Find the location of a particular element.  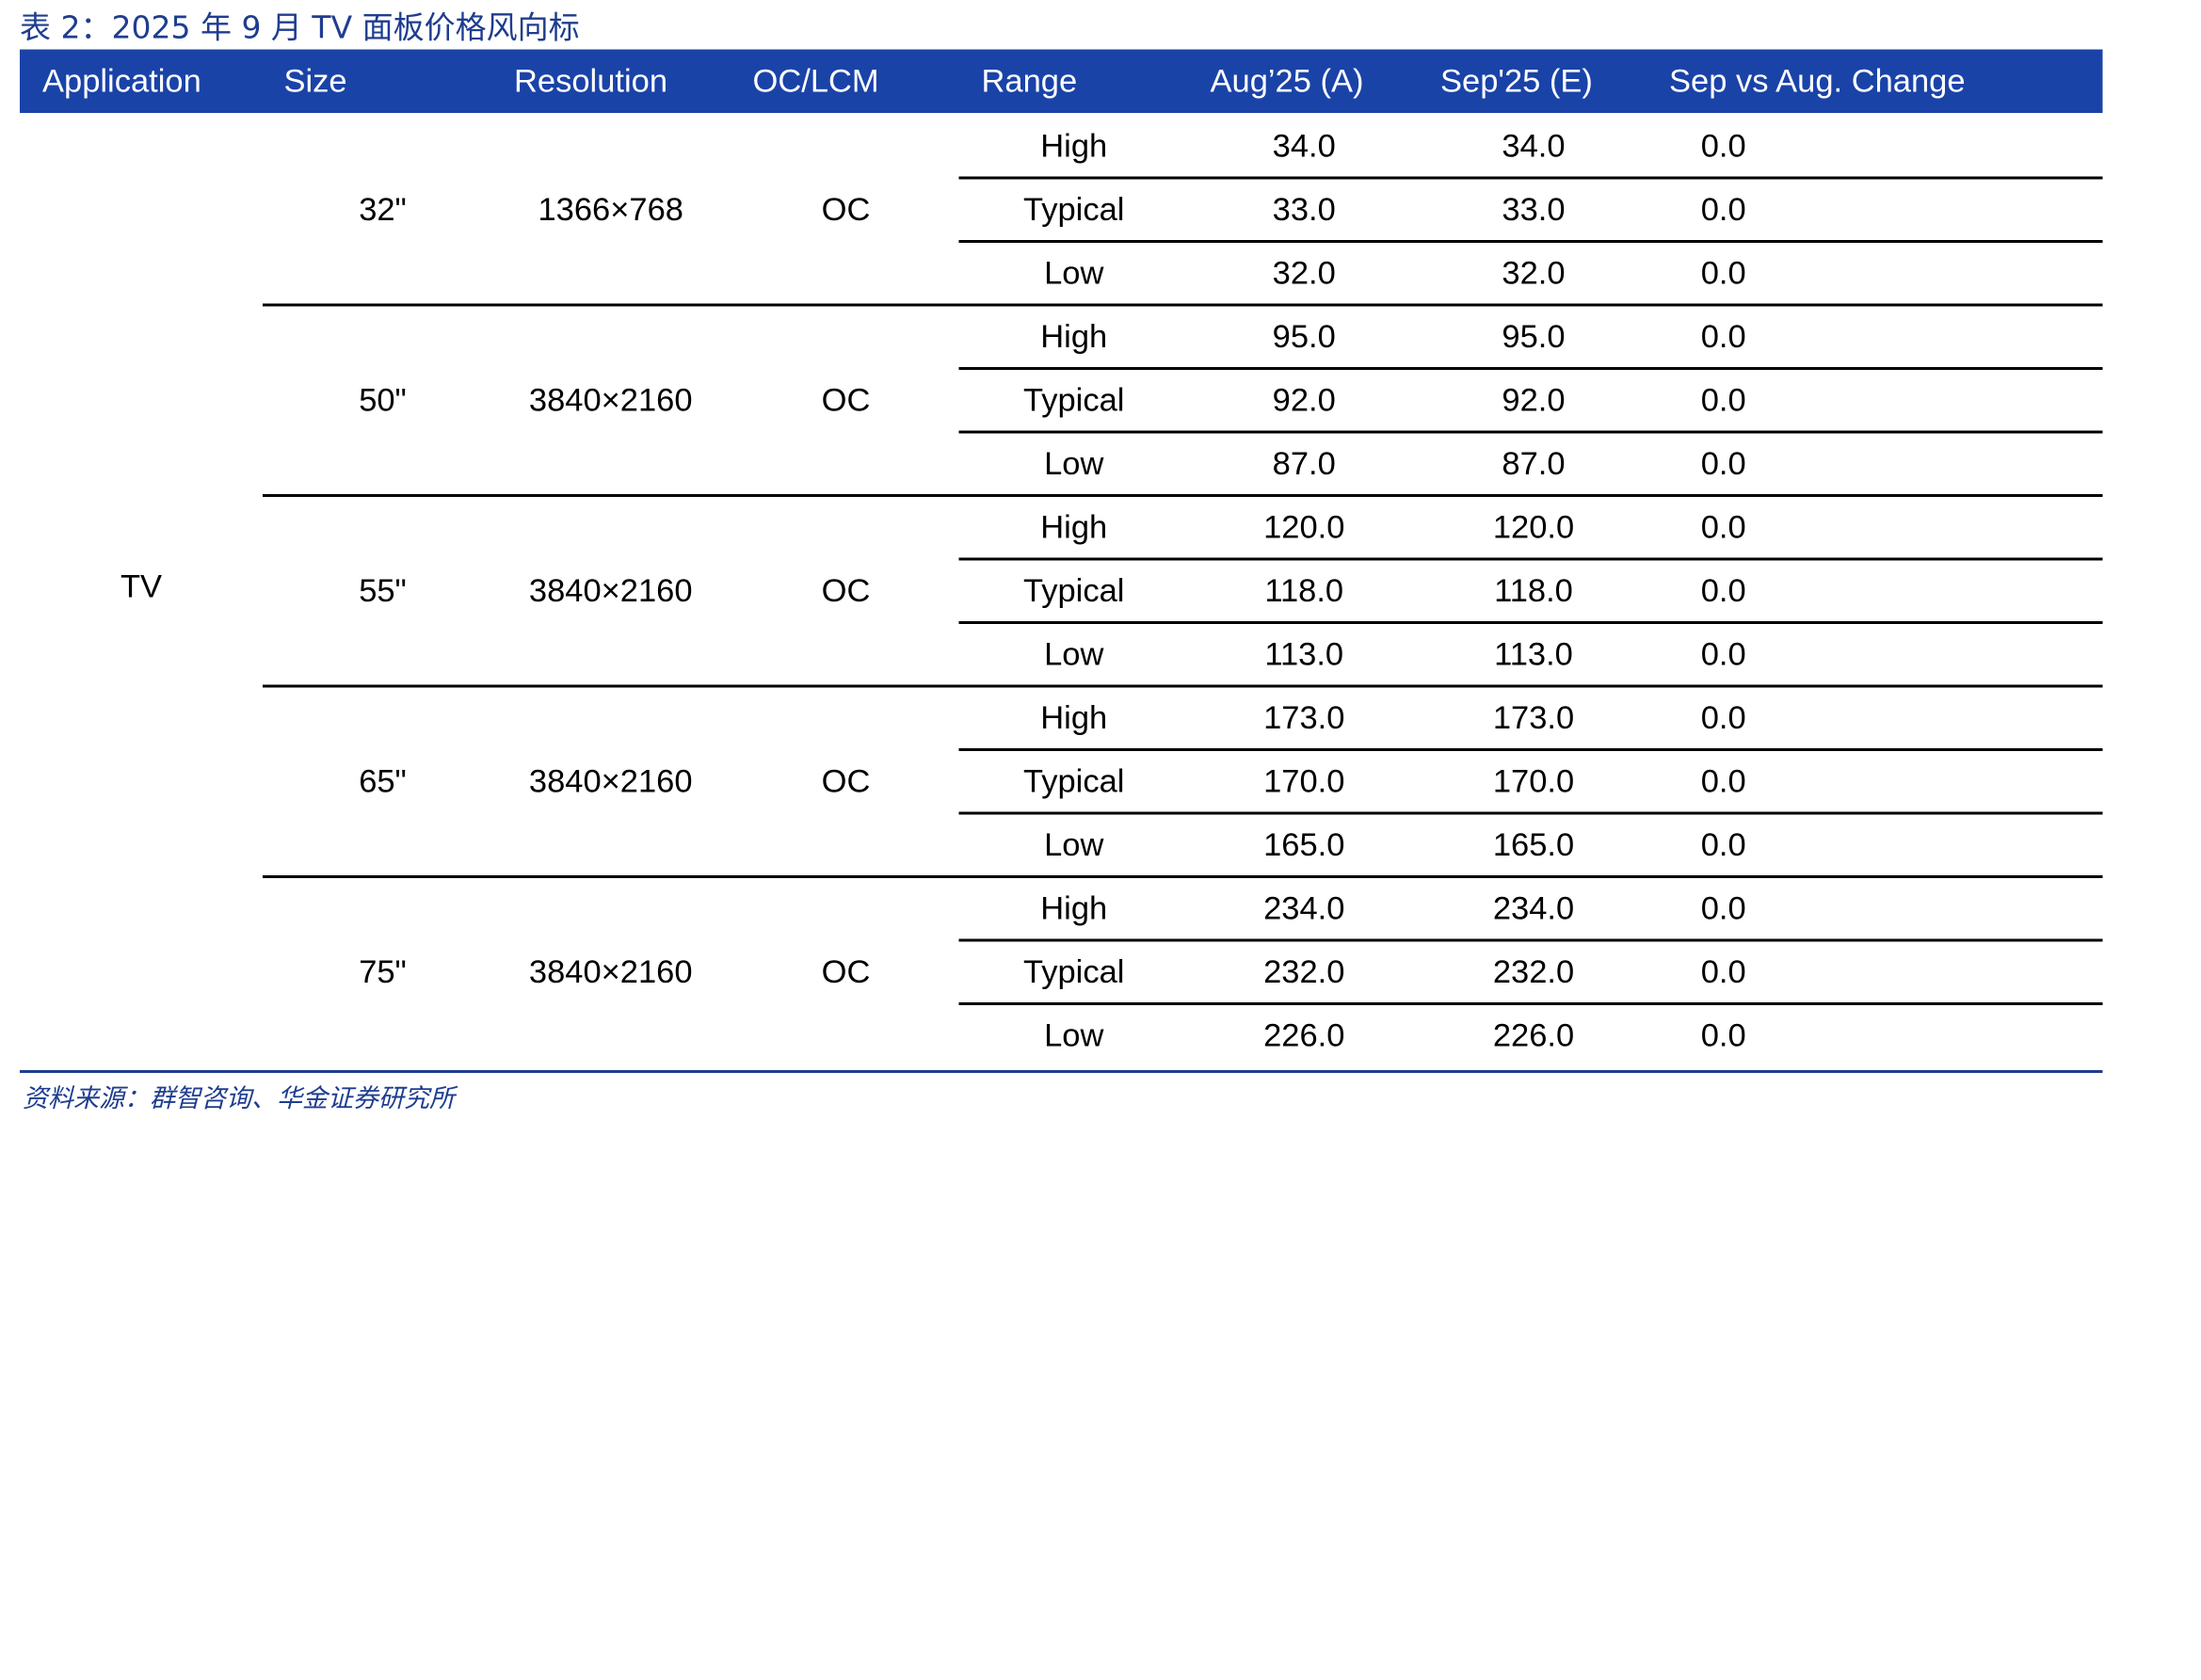

aug-value-cell: 87.0 is located at coordinates (1304, 463).